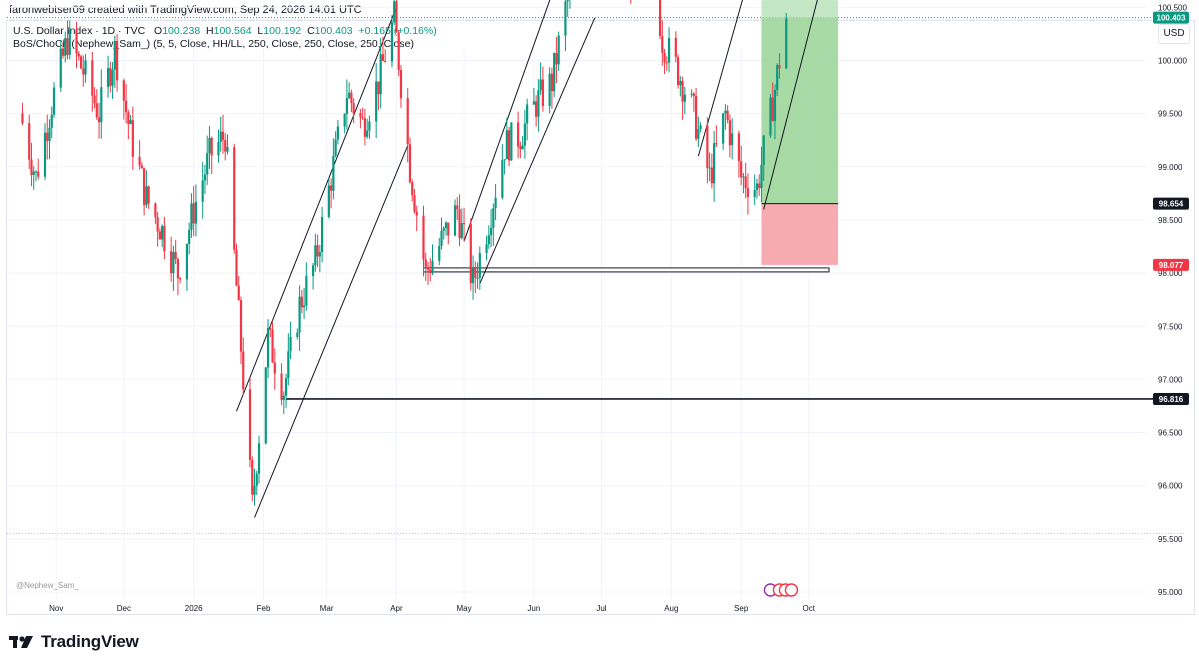 This screenshot has height=664, width=1199. I want to click on tradingview-logo-icon, so click(22, 642).